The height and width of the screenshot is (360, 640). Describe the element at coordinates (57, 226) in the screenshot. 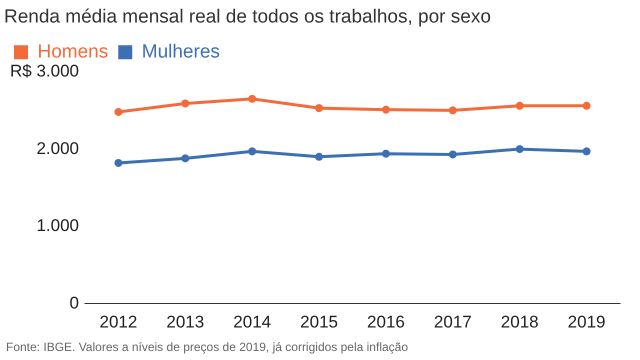

I see `y-tick-label: 1.000` at that location.